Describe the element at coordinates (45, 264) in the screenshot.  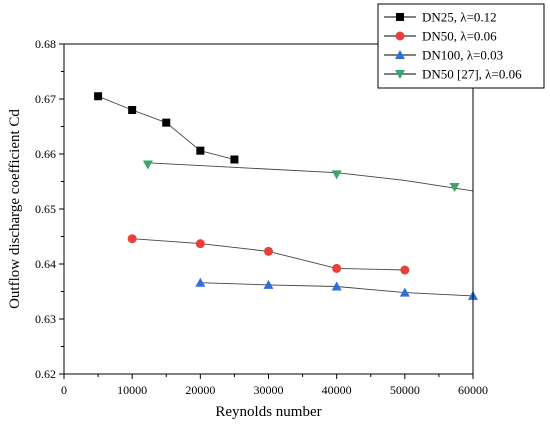
I see `y-tick-label: 0.64` at that location.